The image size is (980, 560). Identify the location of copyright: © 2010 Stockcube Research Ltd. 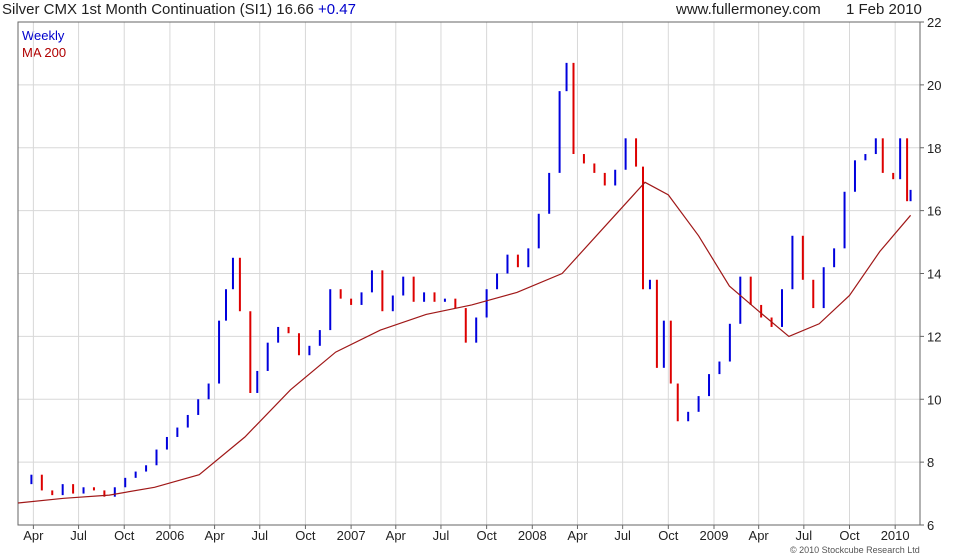
(855, 550).